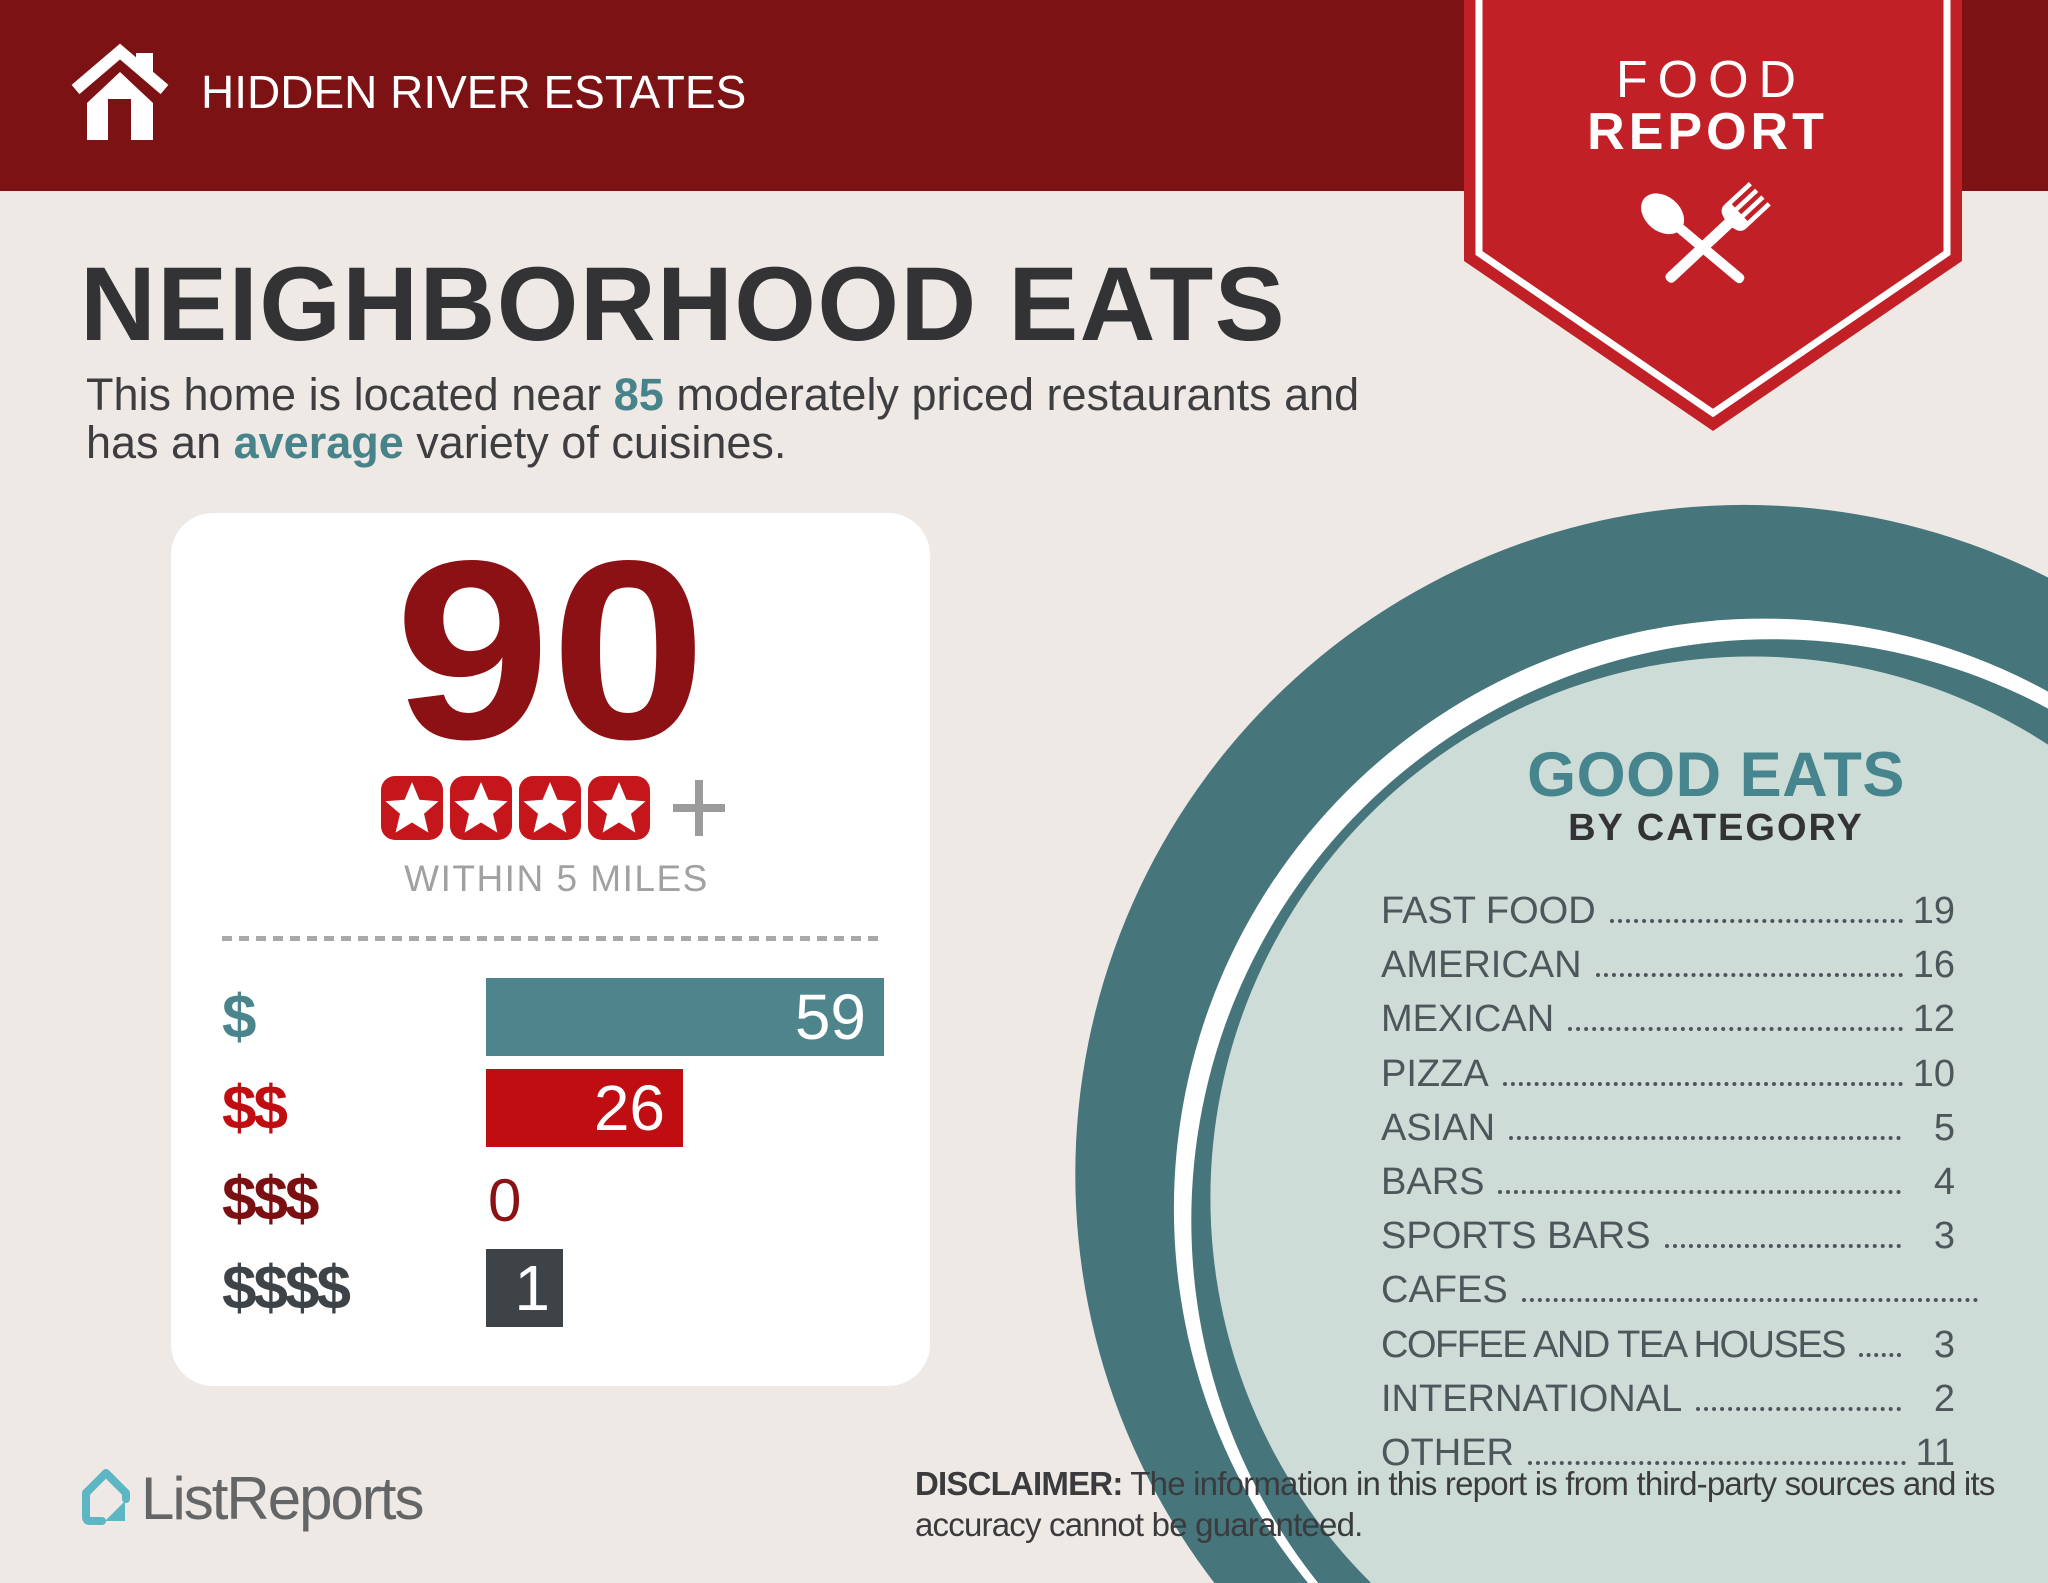 The image size is (2048, 1583). What do you see at coordinates (1707, 132) in the screenshot?
I see `svg-text: REPORT` at bounding box center [1707, 132].